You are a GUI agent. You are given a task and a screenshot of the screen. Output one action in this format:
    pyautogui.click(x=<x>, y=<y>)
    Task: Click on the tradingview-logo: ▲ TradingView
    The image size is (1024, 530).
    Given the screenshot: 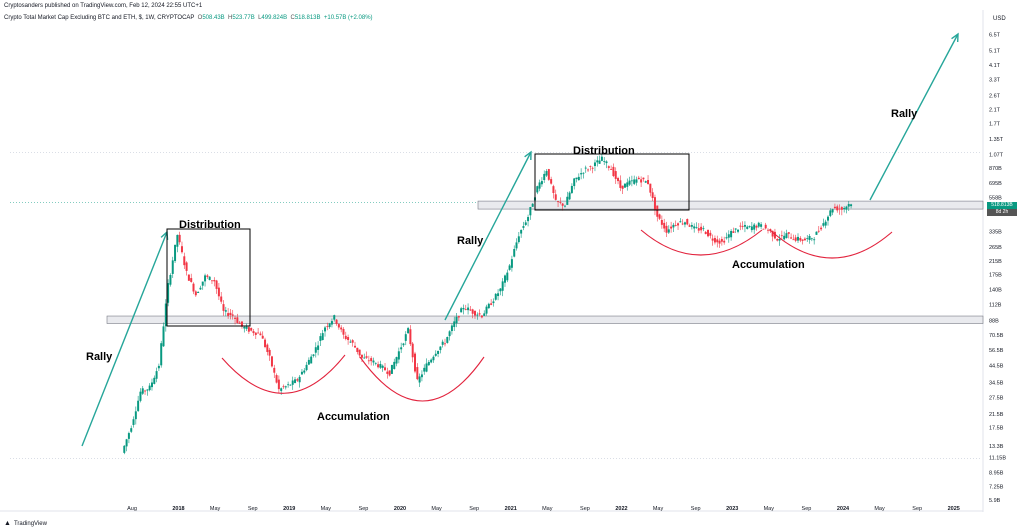 What is the action you would take?
    pyautogui.click(x=25, y=523)
    